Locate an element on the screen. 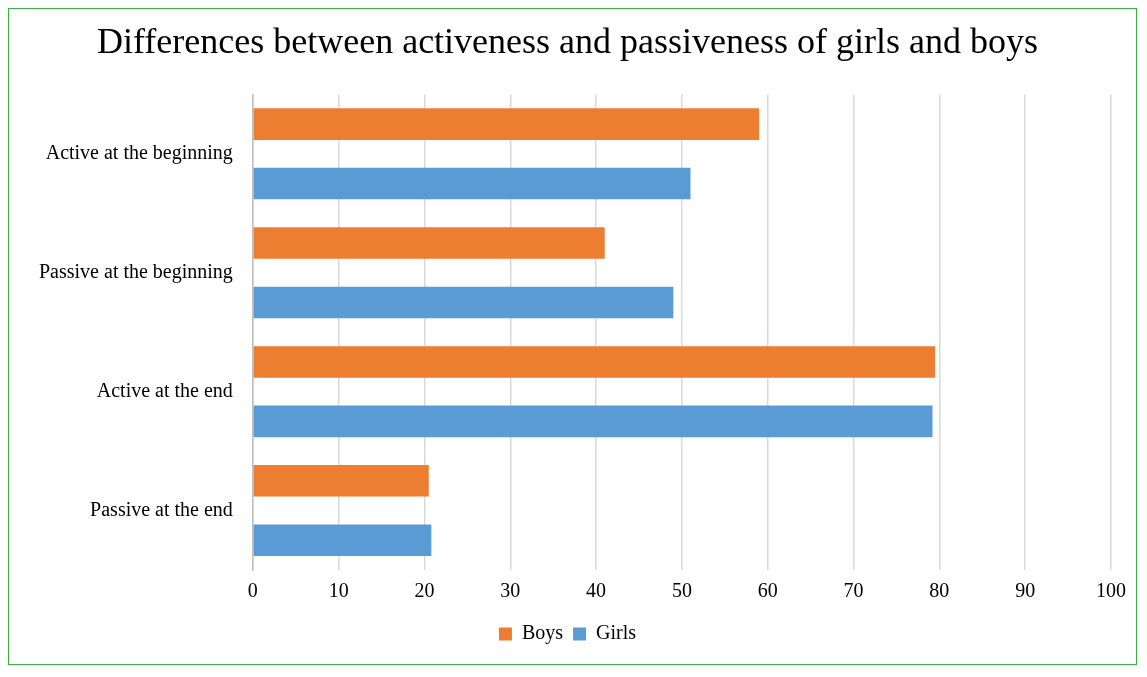  y-tick-label: Passive at the beginning is located at coordinates (136, 271).